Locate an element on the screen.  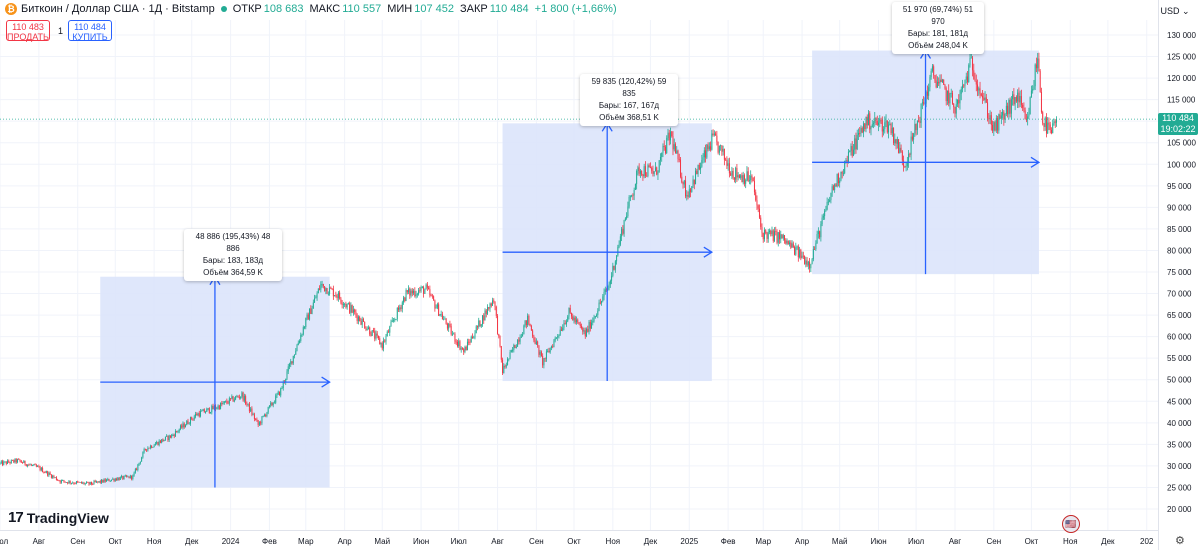
buy-button: 110 484 КУПИТЬ is located at coordinates (90, 31).